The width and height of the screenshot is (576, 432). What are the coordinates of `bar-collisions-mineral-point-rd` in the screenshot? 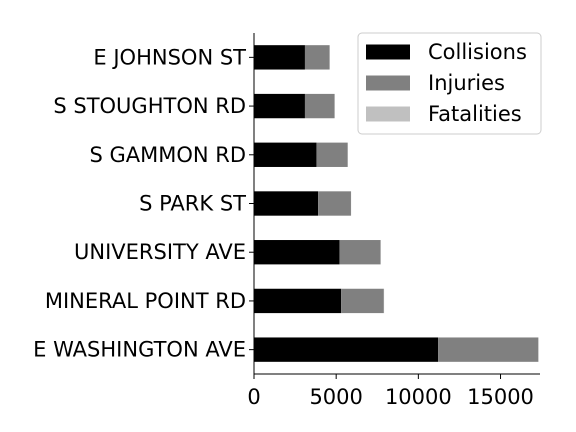 It's located at (298, 301).